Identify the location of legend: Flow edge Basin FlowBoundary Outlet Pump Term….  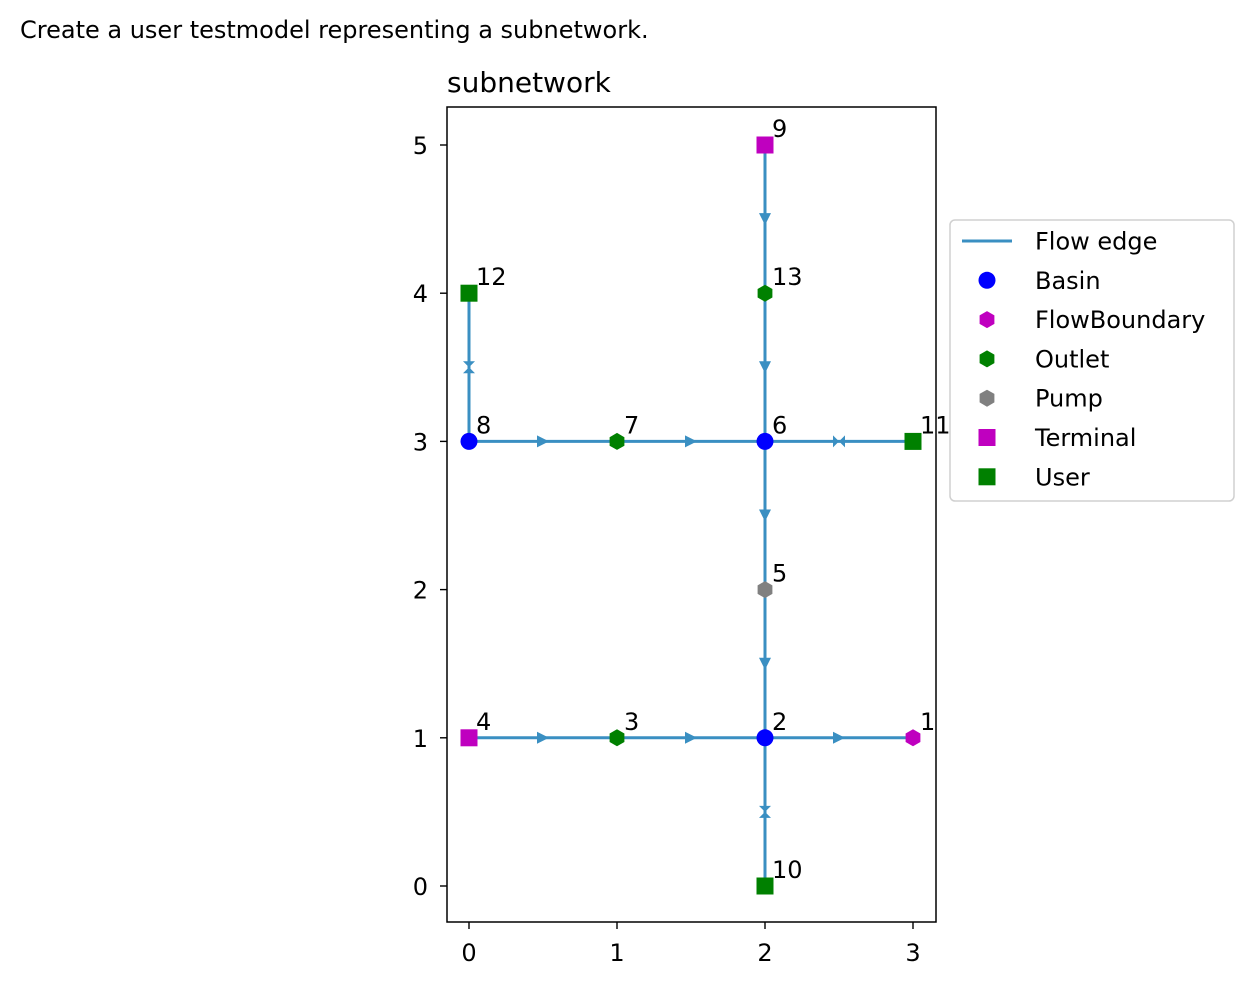
(1092, 360).